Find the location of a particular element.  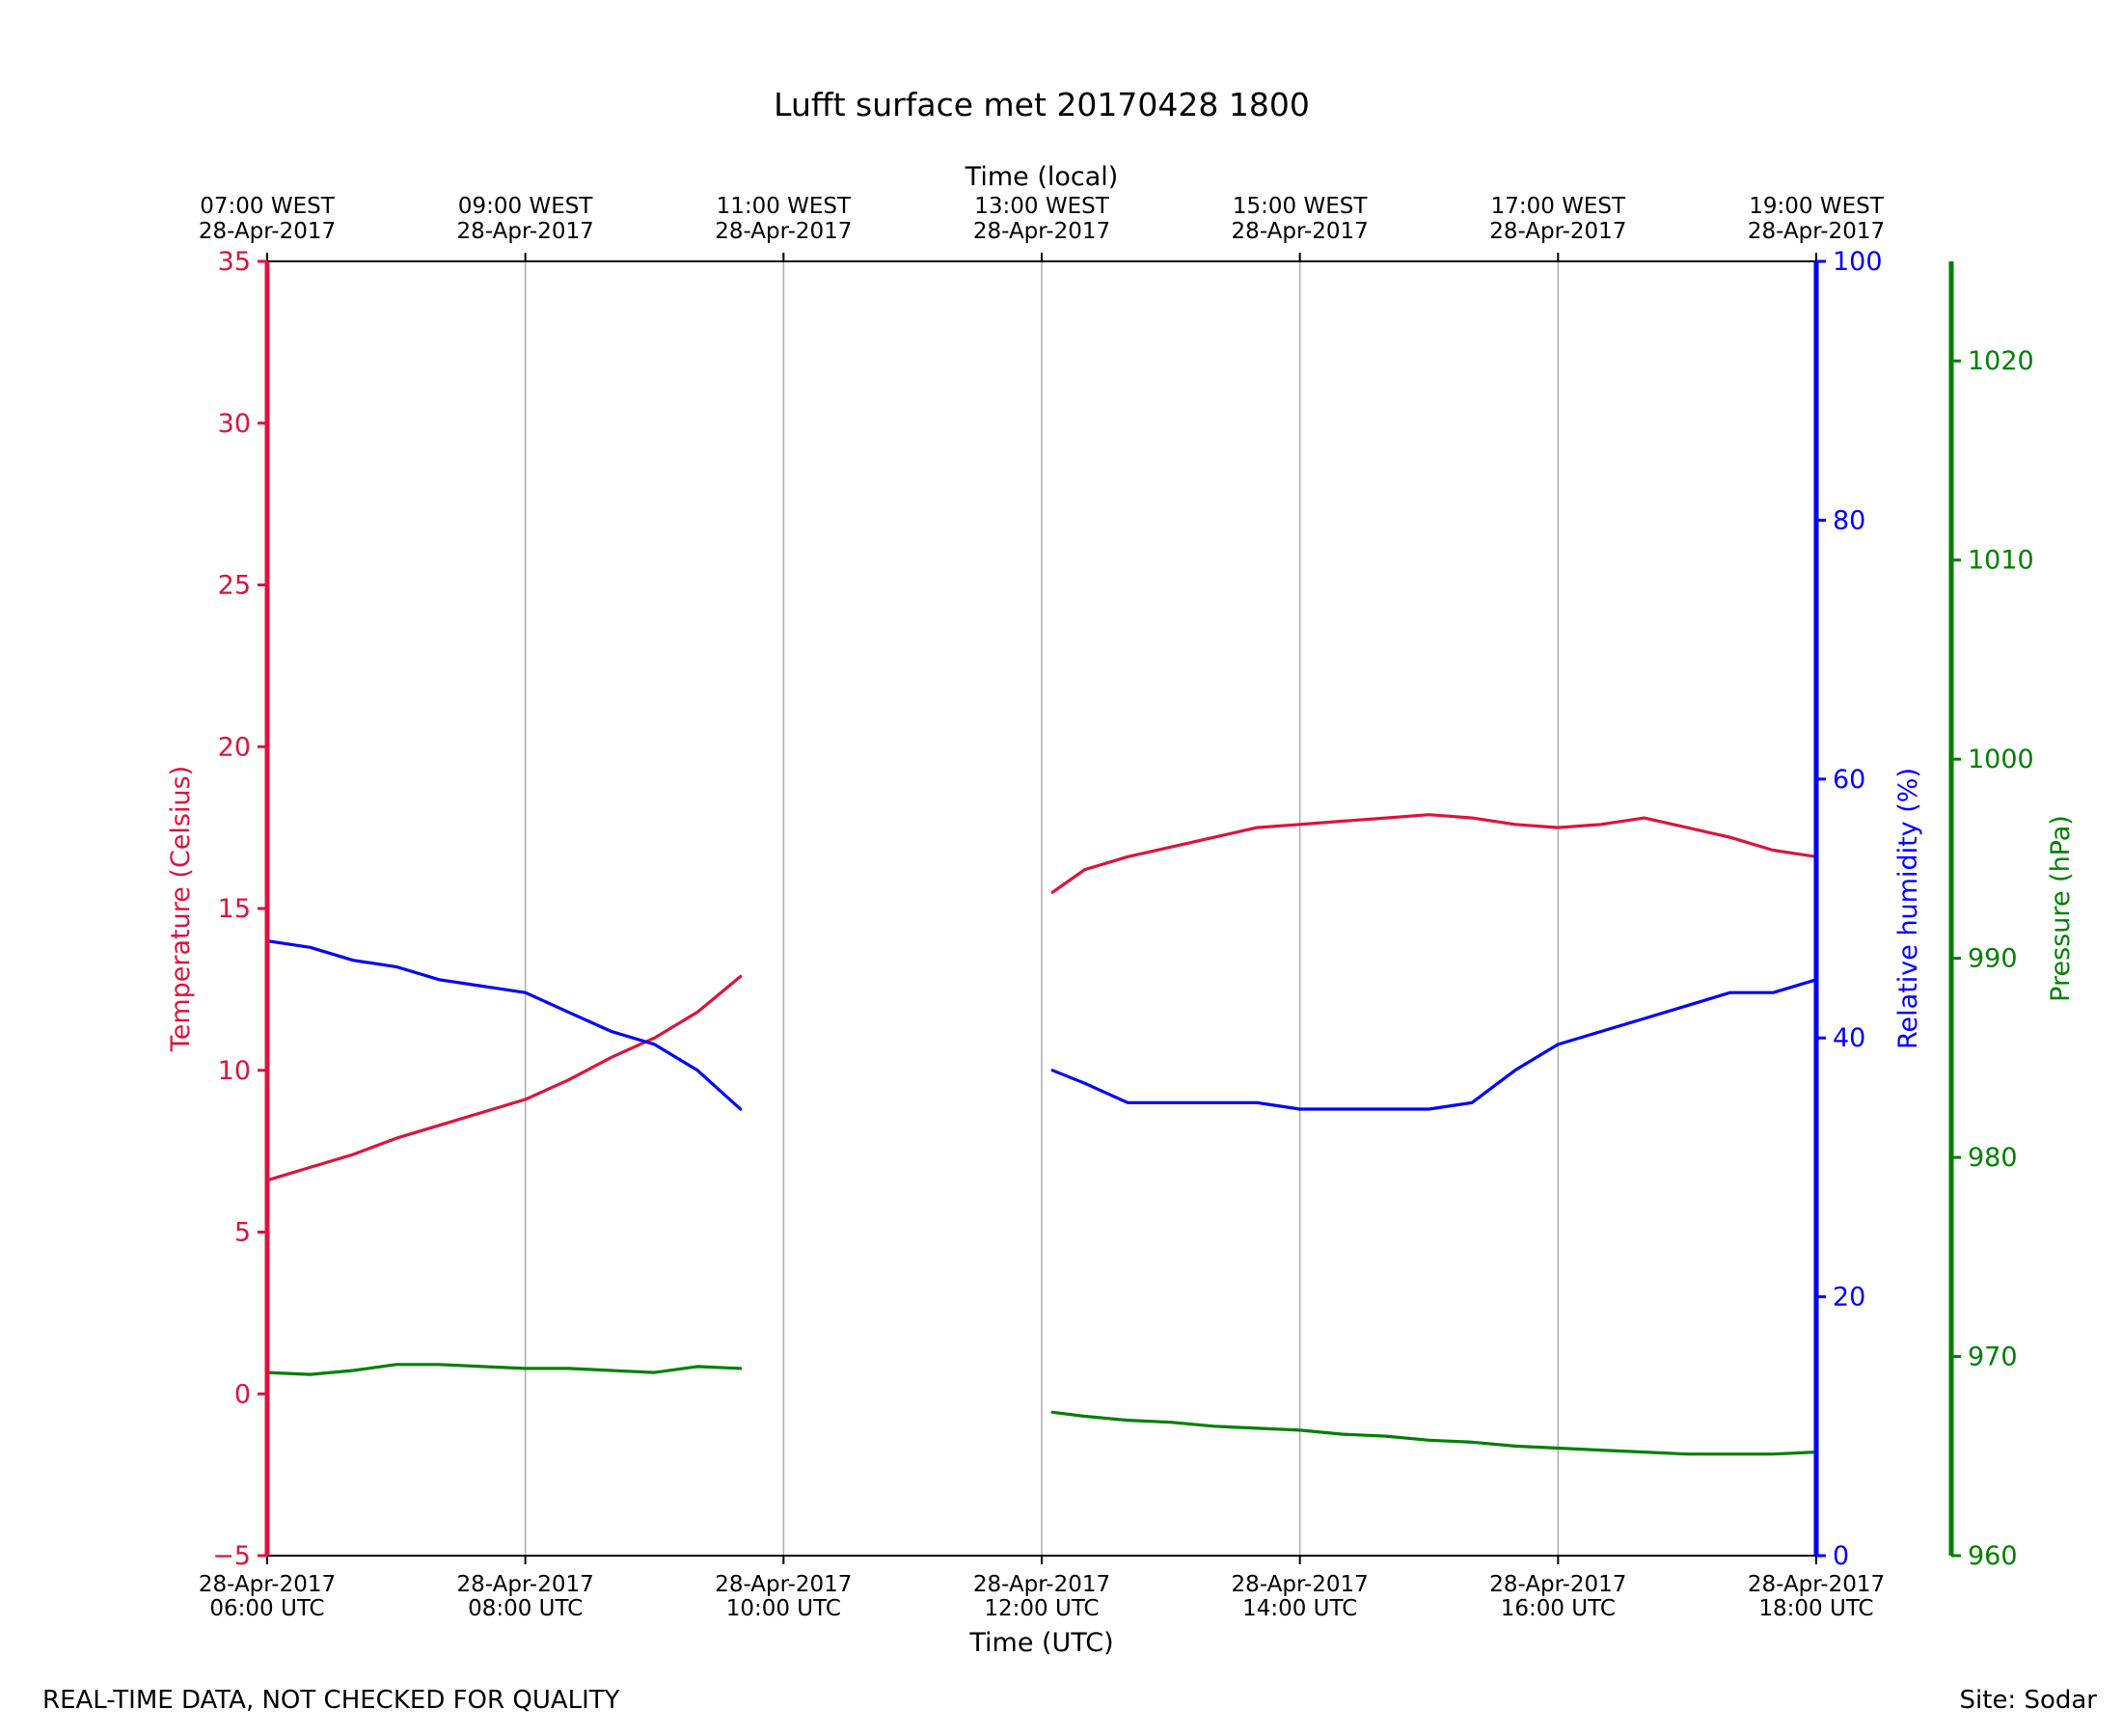

x-tick-label-top: 13:00 WEST is located at coordinates (1041, 206).